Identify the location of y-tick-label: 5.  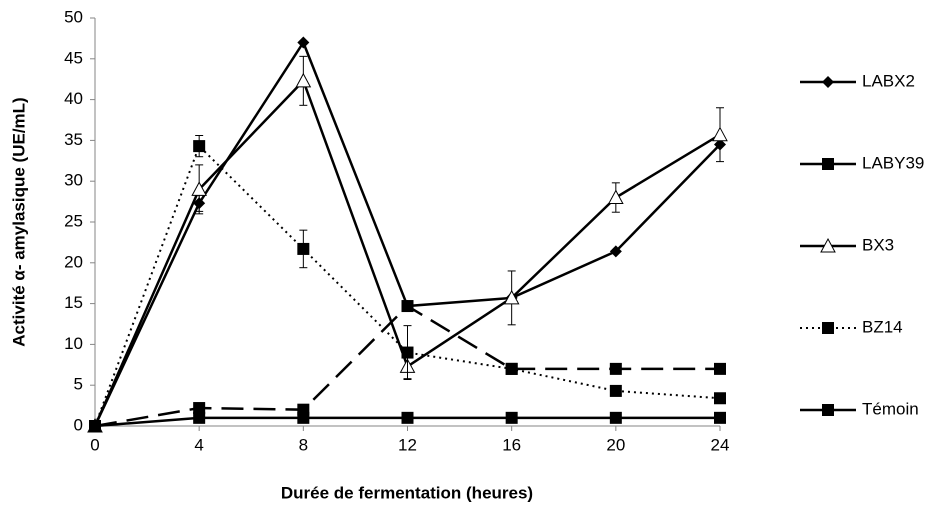
(78, 384).